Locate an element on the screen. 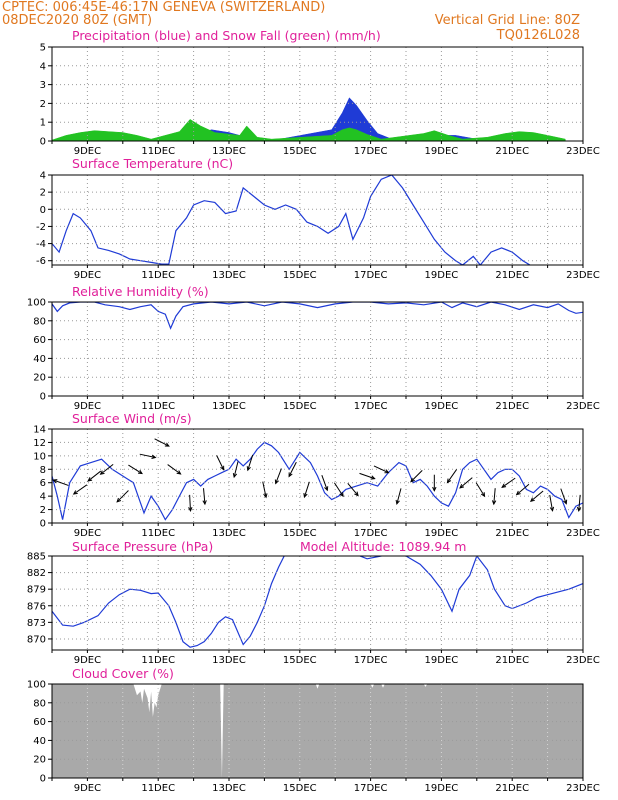 The image size is (618, 800). x-tick-label: 19DEC is located at coordinates (442, 533).